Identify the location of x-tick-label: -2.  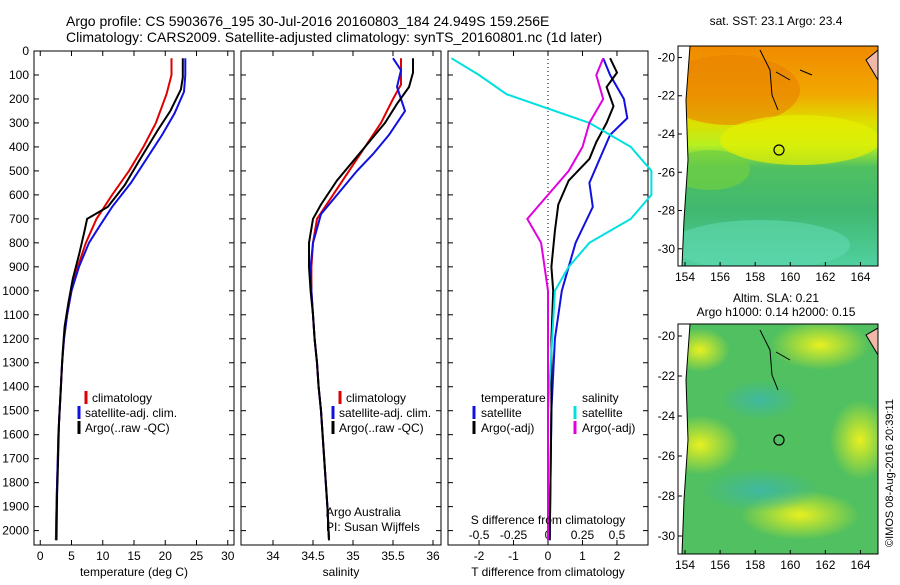
(479, 556).